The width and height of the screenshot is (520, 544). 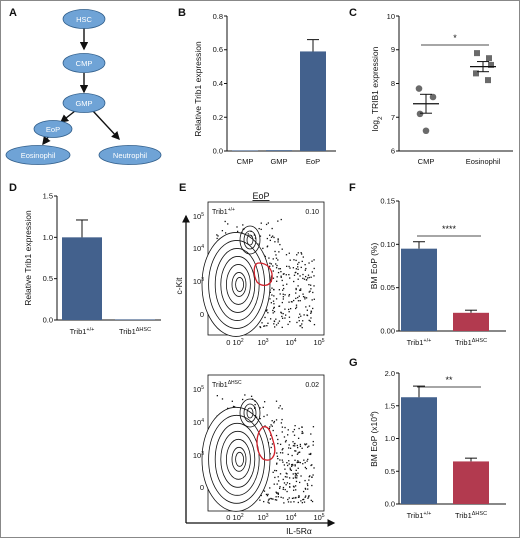 What do you see at coordinates (313, 101) in the screenshot?
I see `chart-b-bar` at bounding box center [313, 101].